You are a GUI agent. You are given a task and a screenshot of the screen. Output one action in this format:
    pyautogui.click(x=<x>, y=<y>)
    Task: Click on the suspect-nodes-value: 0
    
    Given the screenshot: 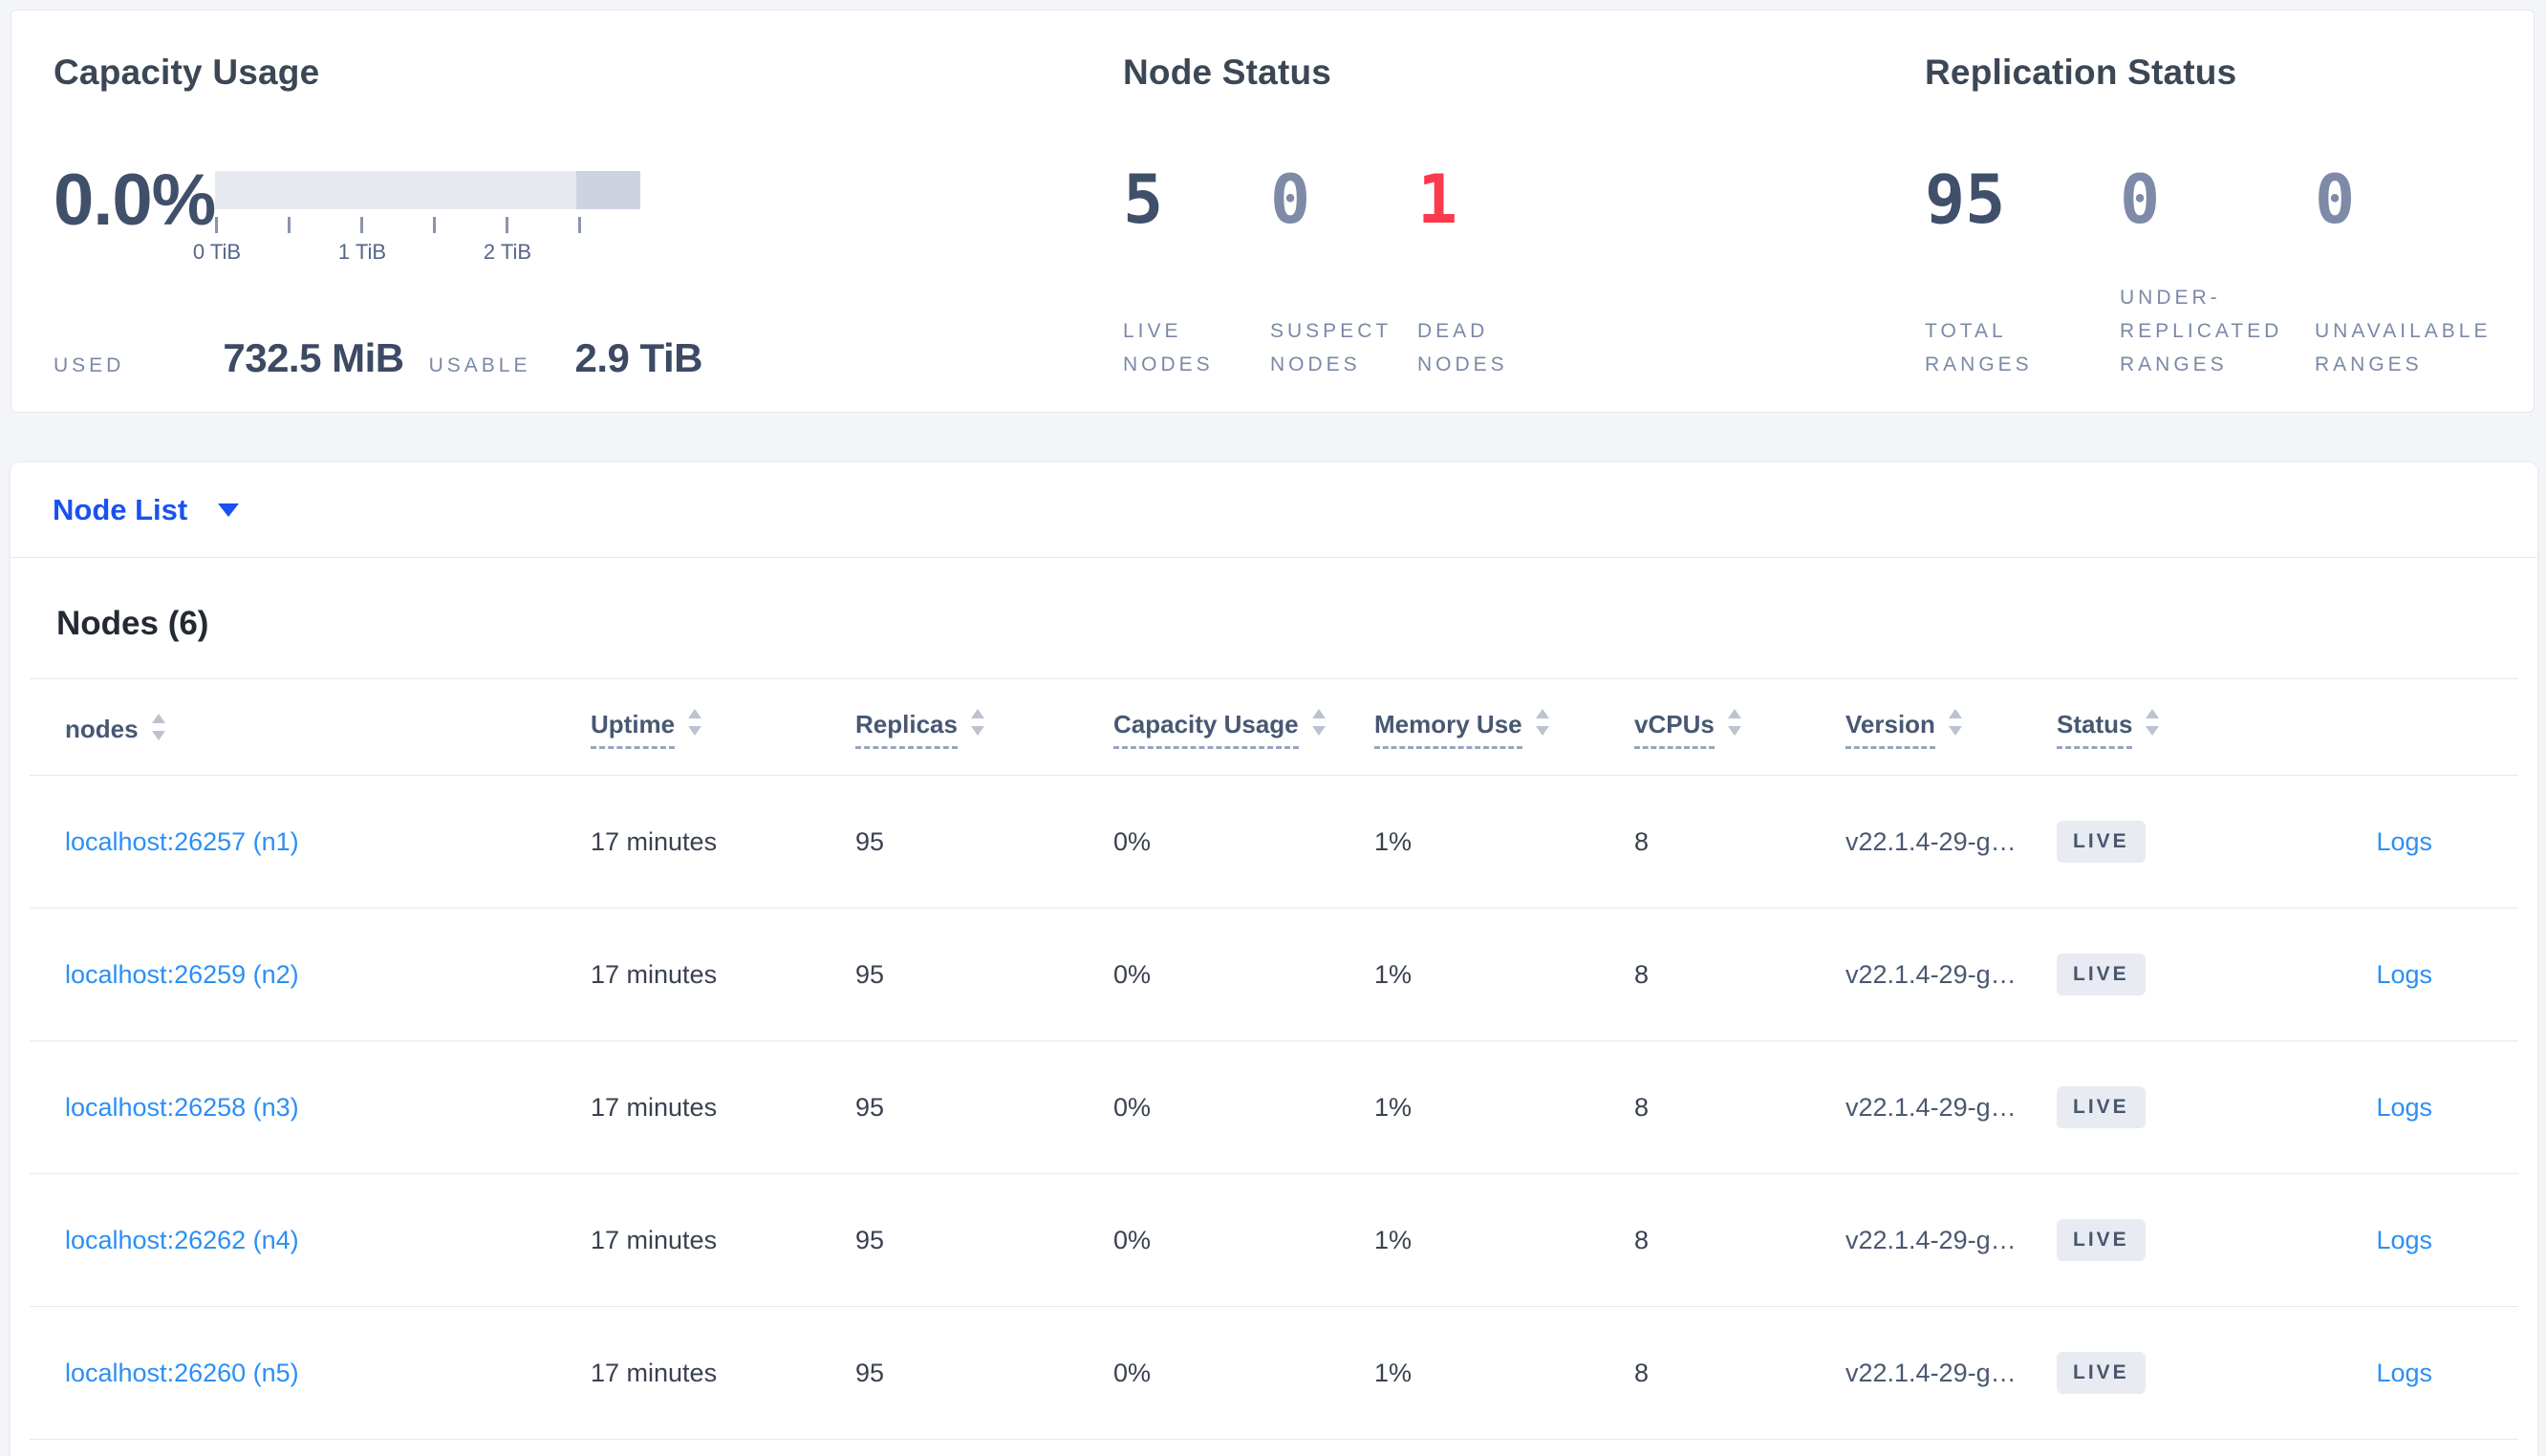 What is the action you would take?
    pyautogui.click(x=1290, y=200)
    